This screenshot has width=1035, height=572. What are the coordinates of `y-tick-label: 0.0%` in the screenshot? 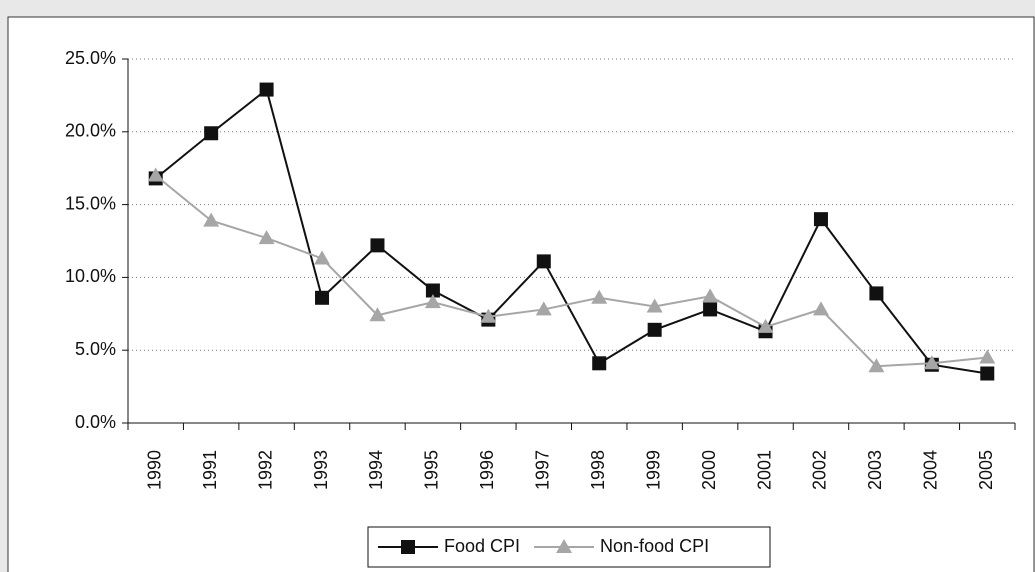 It's located at (95, 422).